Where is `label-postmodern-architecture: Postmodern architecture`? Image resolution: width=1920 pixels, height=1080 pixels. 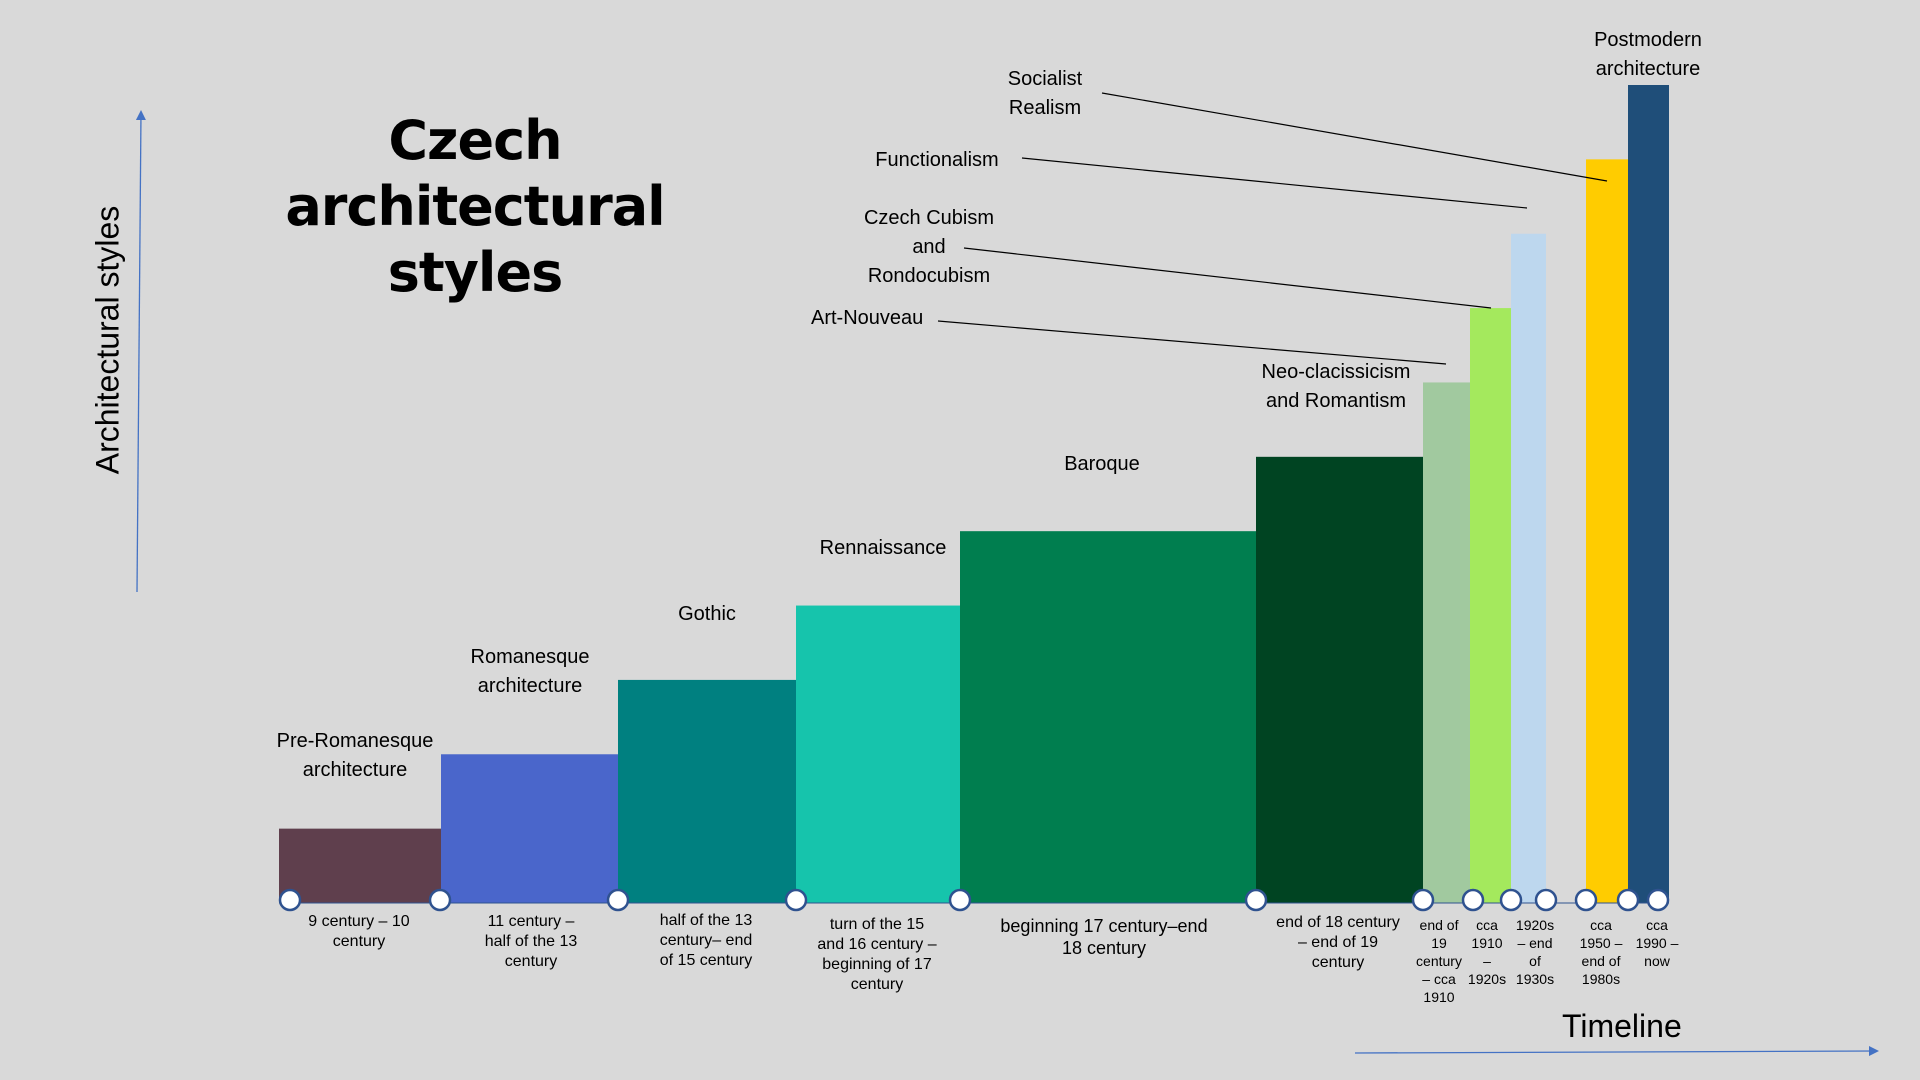 label-postmodern-architecture: Postmodern architecture is located at coordinates (1648, 54).